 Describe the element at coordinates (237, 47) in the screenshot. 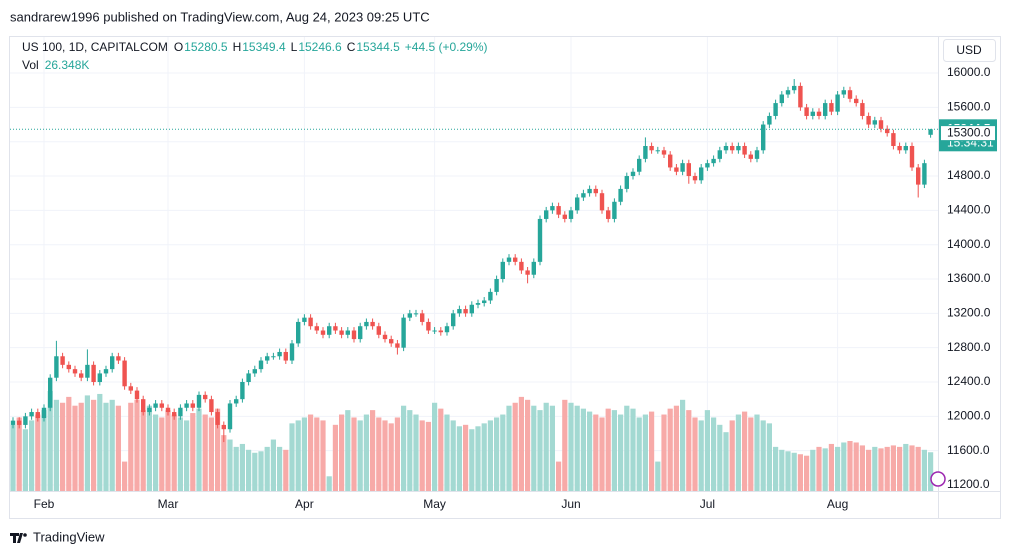

I see `ohlc-letter: H` at that location.